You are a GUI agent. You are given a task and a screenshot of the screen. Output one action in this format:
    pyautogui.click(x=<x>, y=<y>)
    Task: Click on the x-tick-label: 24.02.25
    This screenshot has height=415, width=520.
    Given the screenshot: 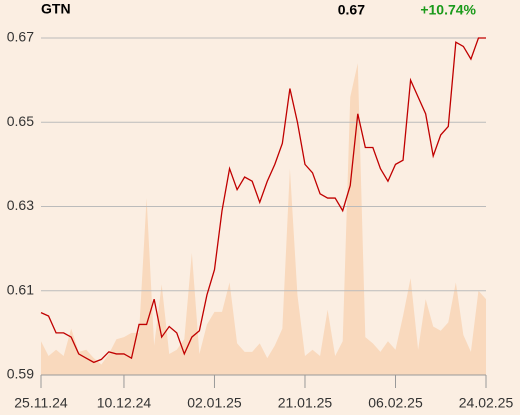 What is the action you would take?
    pyautogui.click(x=486, y=403)
    